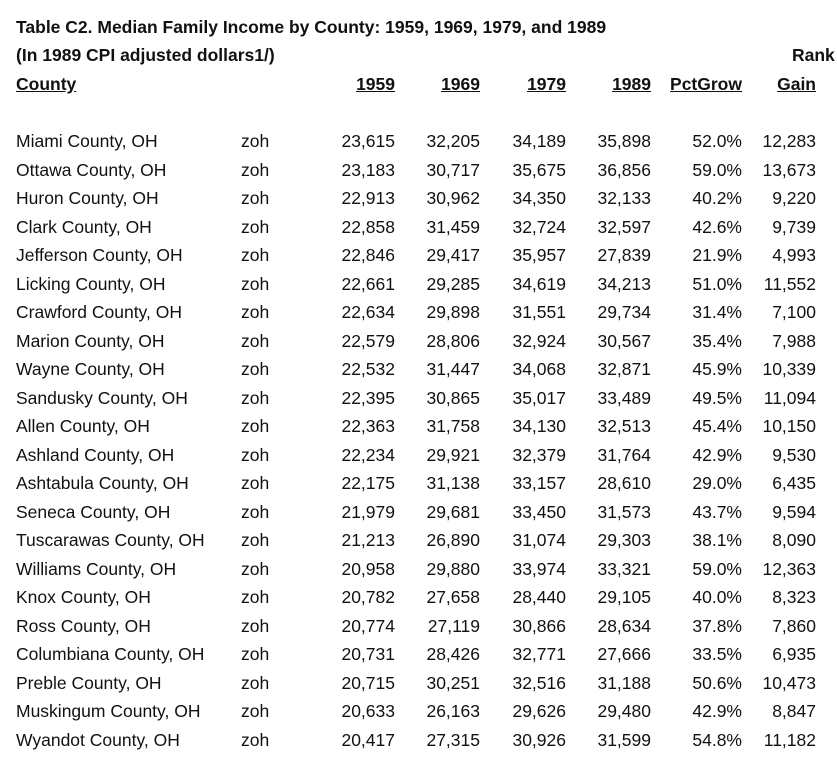 The width and height of the screenshot is (837, 784). I want to click on cell-value: 31,758, so click(453, 426).